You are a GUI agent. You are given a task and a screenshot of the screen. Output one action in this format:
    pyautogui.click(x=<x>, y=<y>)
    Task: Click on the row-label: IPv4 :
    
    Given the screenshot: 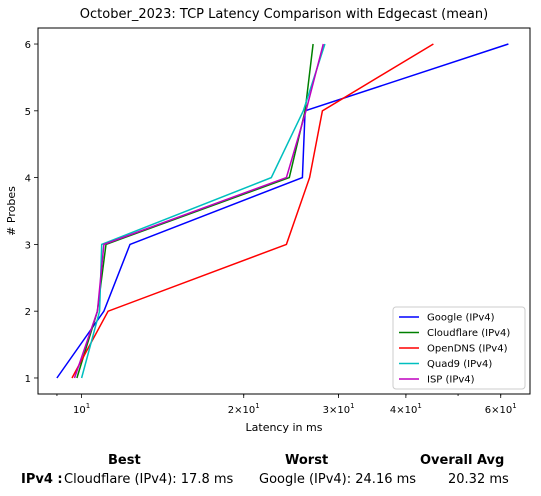 What is the action you would take?
    pyautogui.click(x=42, y=479)
    